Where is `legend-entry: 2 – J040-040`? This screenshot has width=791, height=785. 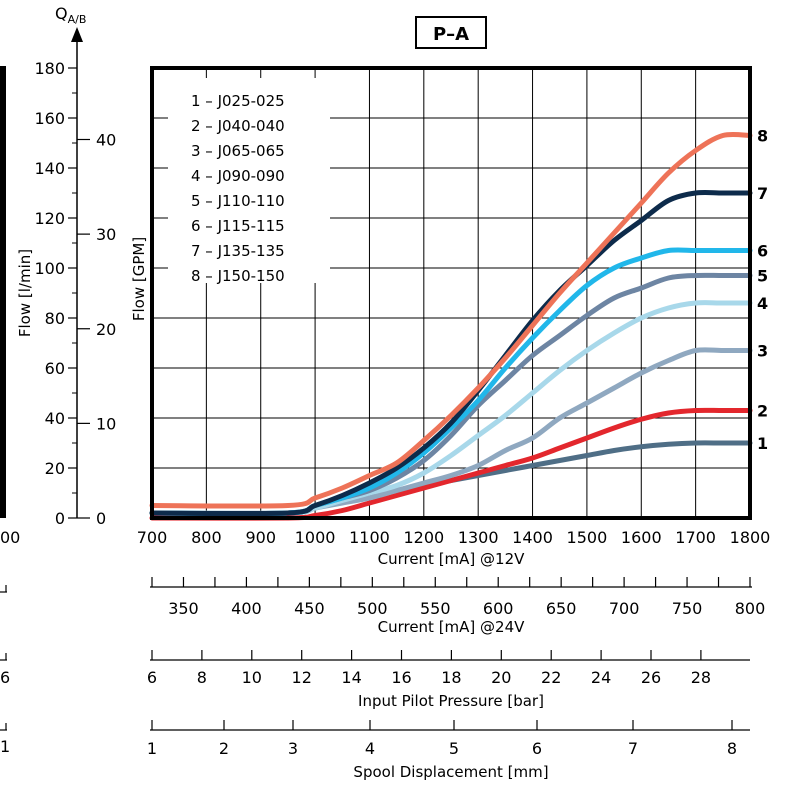
legend-entry: 2 – J040-040 is located at coordinates (238, 126).